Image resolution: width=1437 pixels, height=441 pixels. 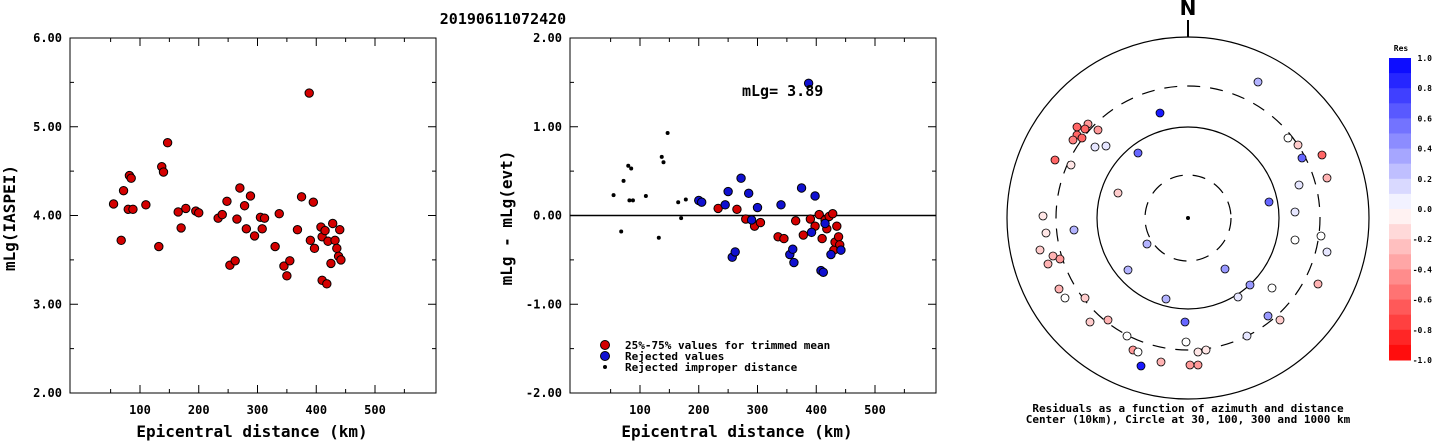 What do you see at coordinates (699, 410) in the screenshot?
I see `middle-xtick-label: 200` at bounding box center [699, 410].